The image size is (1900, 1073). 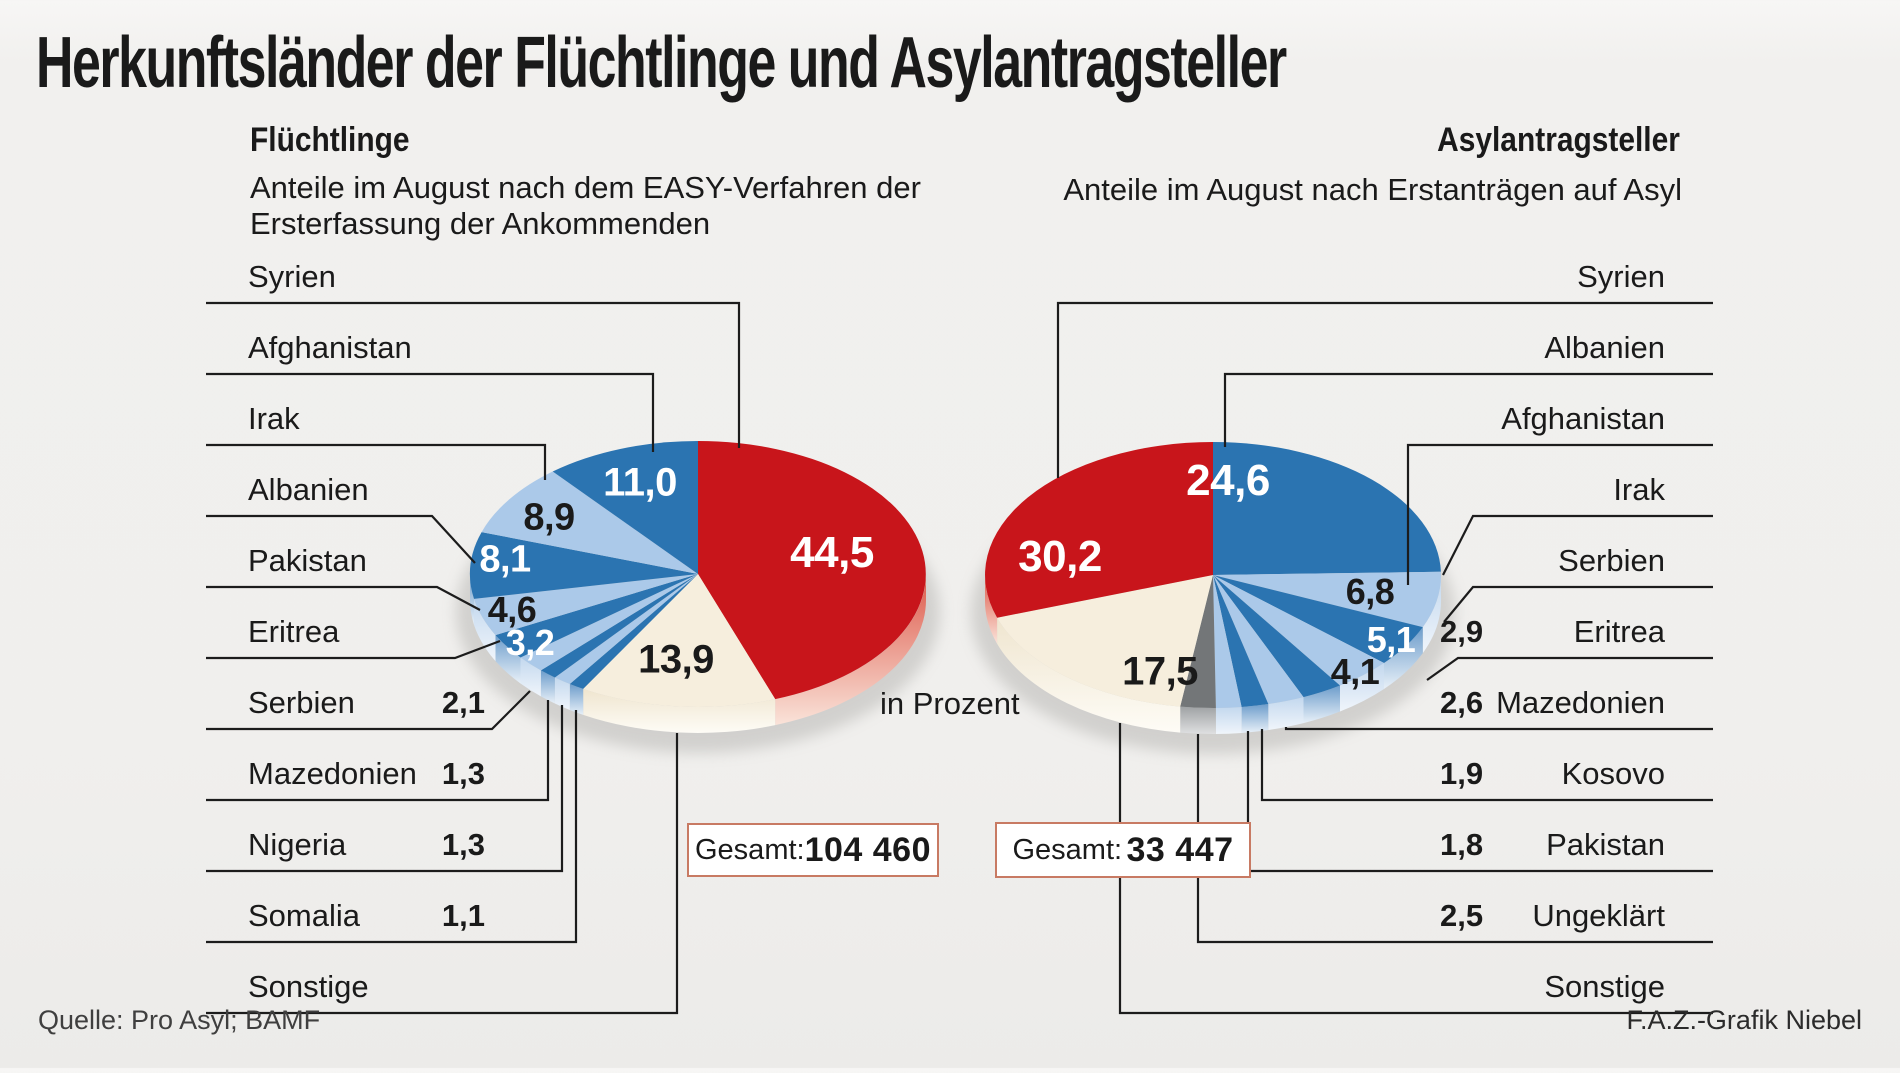 What do you see at coordinates (867, 849) in the screenshot?
I see `left-total-value: 104 460` at bounding box center [867, 849].